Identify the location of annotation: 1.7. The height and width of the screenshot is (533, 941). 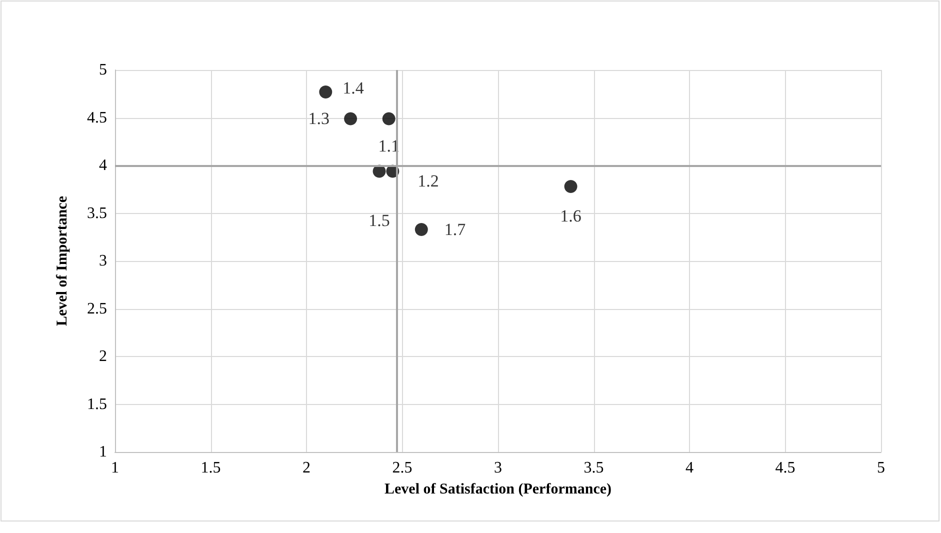
(455, 229).